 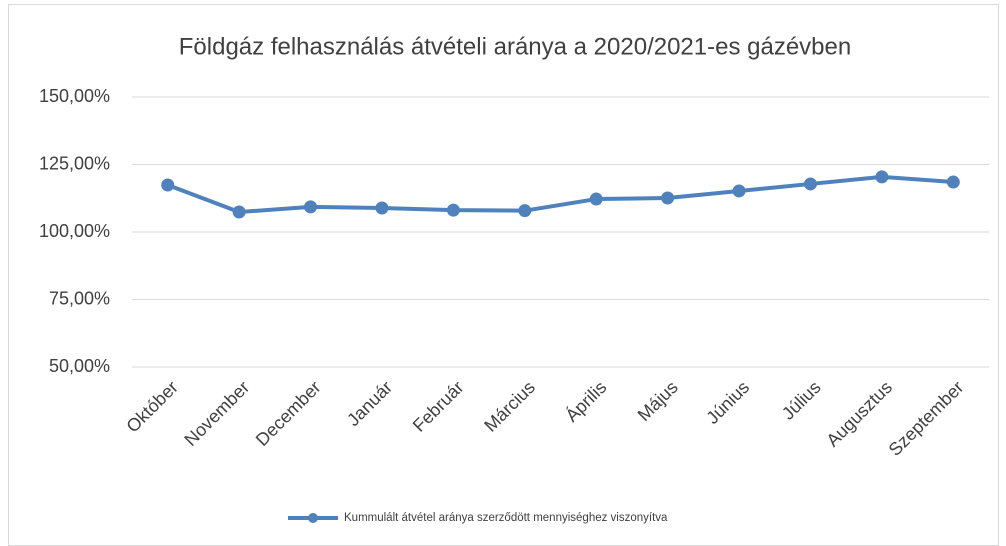 I want to click on legend-marker, so click(x=313, y=518).